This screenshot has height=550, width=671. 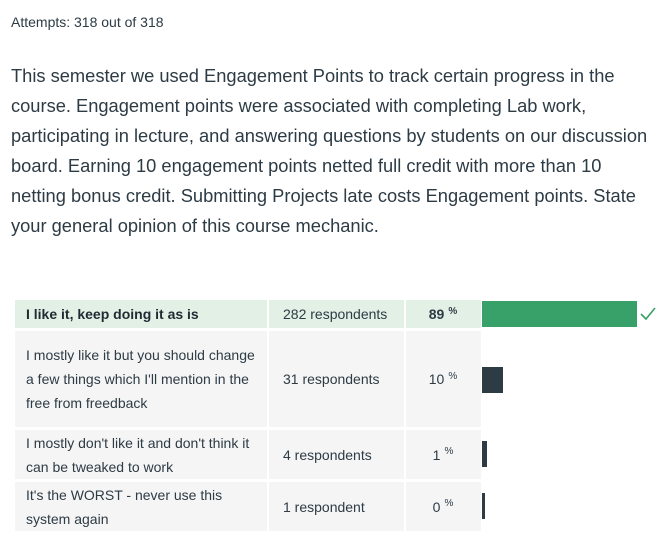 What do you see at coordinates (443, 506) in the screenshot?
I see `answer-percentage: 0%` at bounding box center [443, 506].